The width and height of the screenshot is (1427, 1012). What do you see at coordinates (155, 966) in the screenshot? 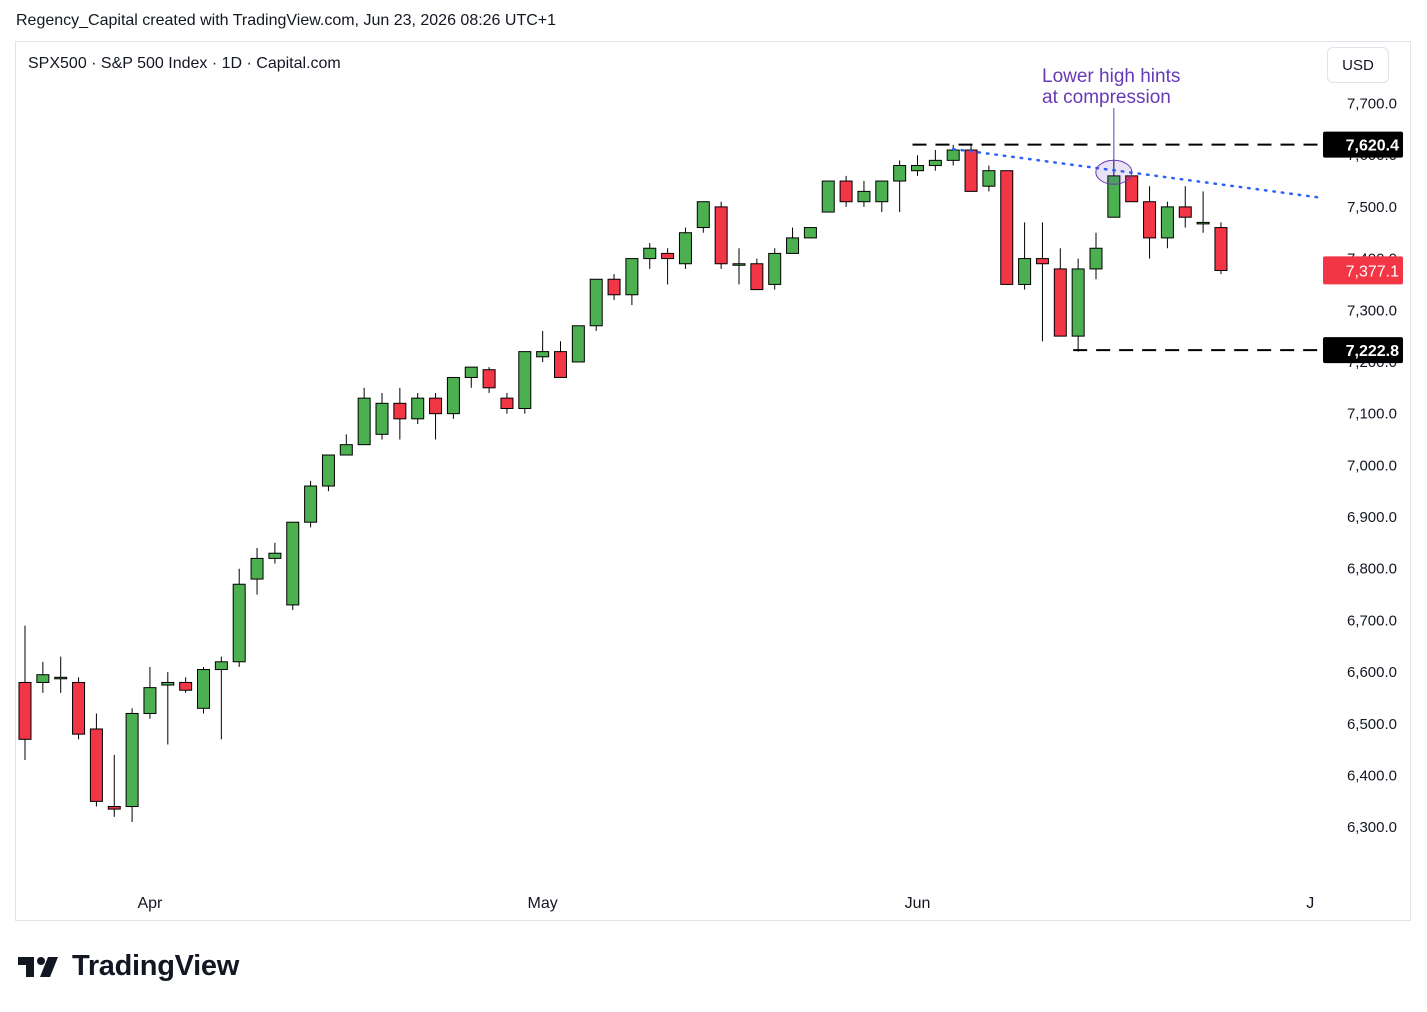
I see `tradingview-logo-text: TradingView` at bounding box center [155, 966].